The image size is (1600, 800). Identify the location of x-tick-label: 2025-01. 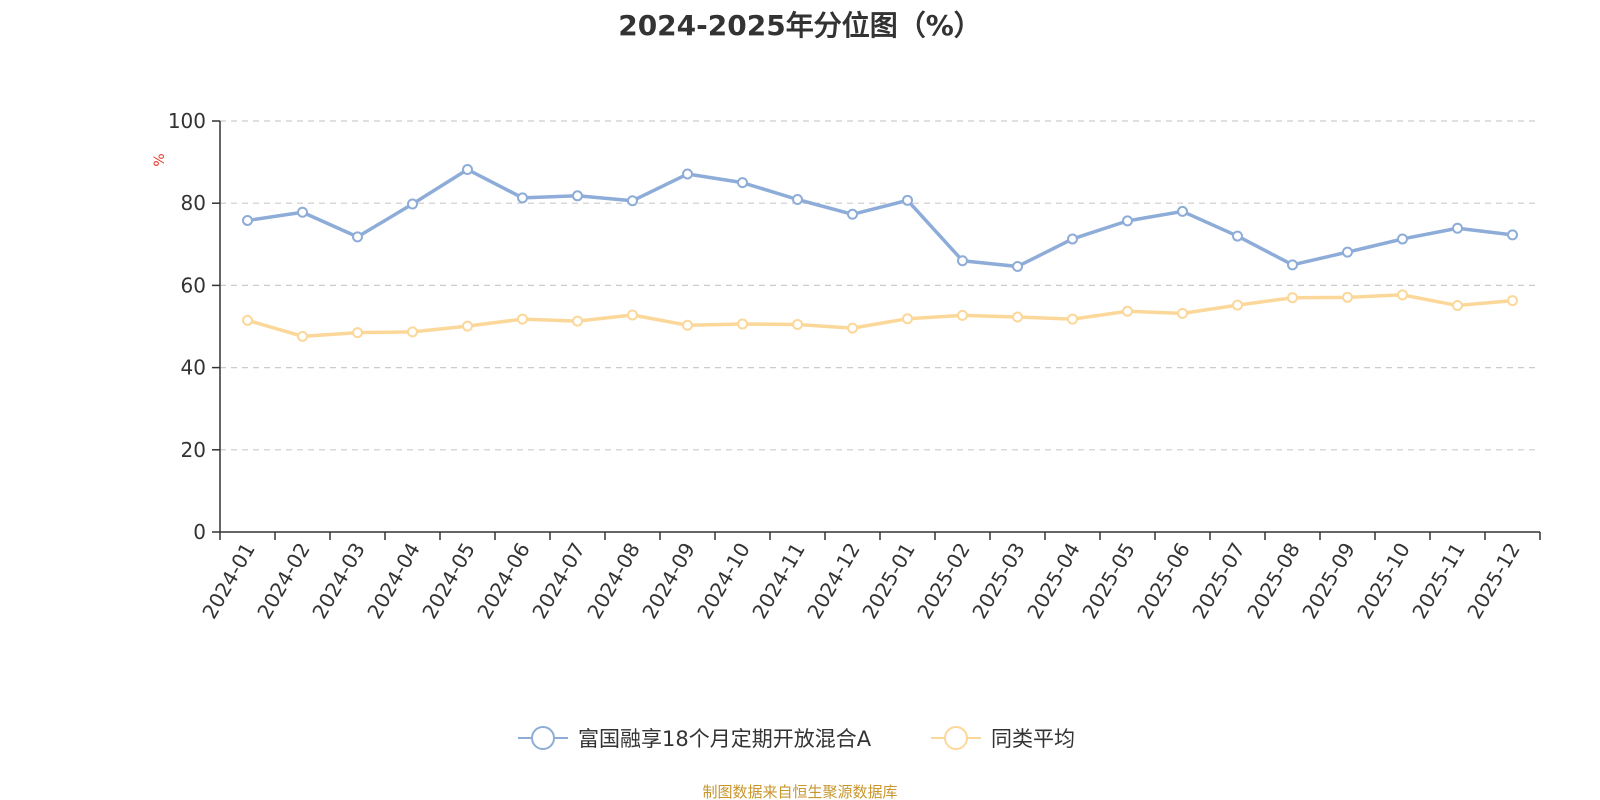
(888, 581).